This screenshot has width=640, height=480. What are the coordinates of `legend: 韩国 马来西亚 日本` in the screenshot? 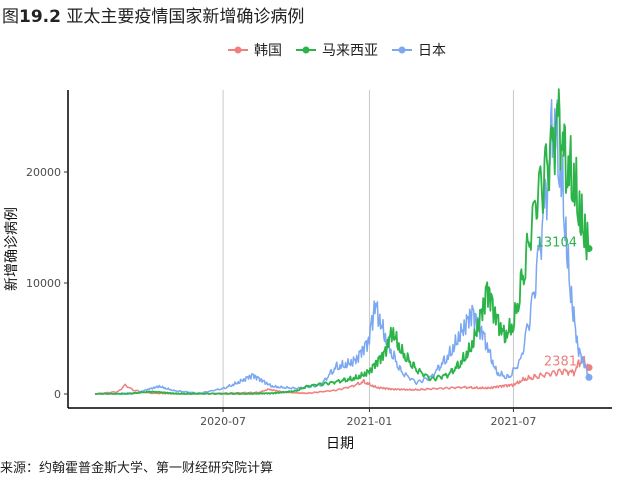 It's located at (337, 50).